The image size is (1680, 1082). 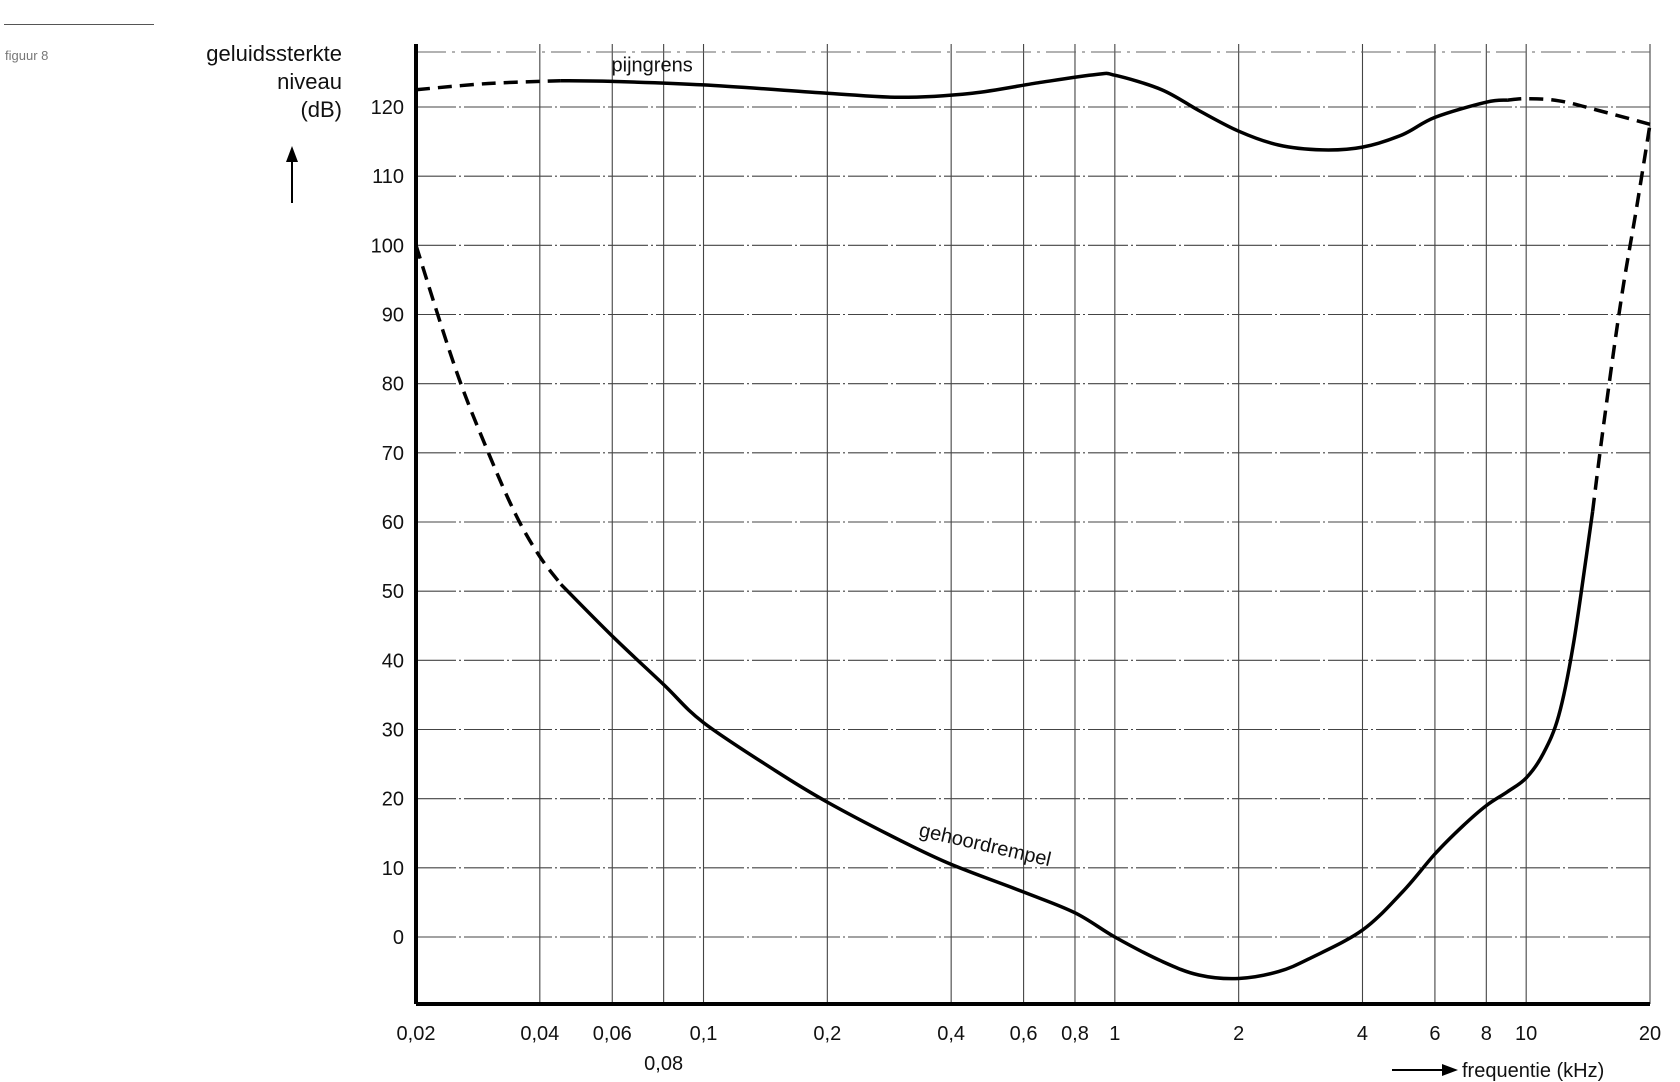 I want to click on x-axis-label: frequentie (kHz), so click(x=1533, y=1071).